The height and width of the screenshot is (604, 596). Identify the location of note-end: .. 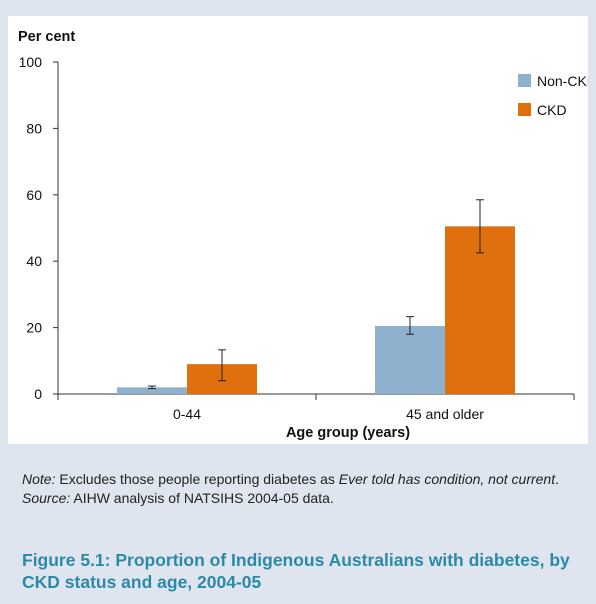
(557, 479).